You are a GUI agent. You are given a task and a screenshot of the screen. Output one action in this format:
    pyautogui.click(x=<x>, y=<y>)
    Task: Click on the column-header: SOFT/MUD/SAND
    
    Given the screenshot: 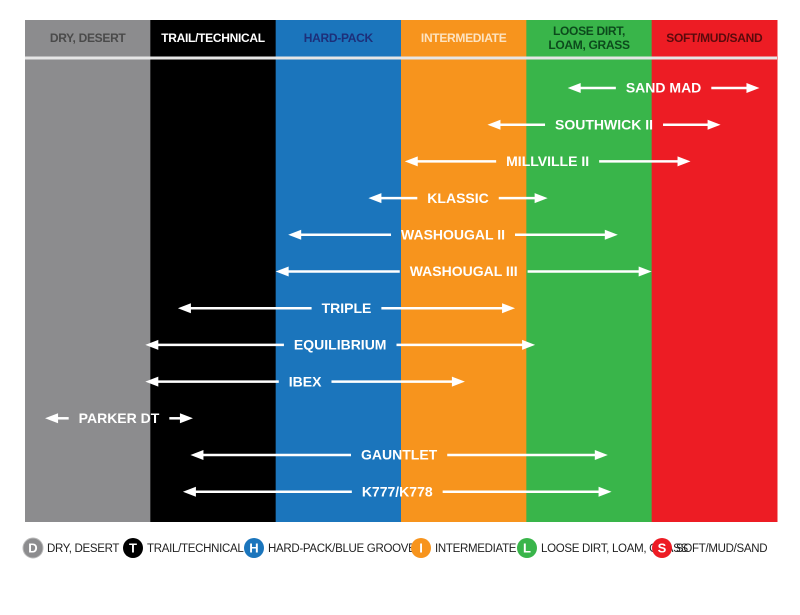 What is the action you would take?
    pyautogui.click(x=714, y=38)
    